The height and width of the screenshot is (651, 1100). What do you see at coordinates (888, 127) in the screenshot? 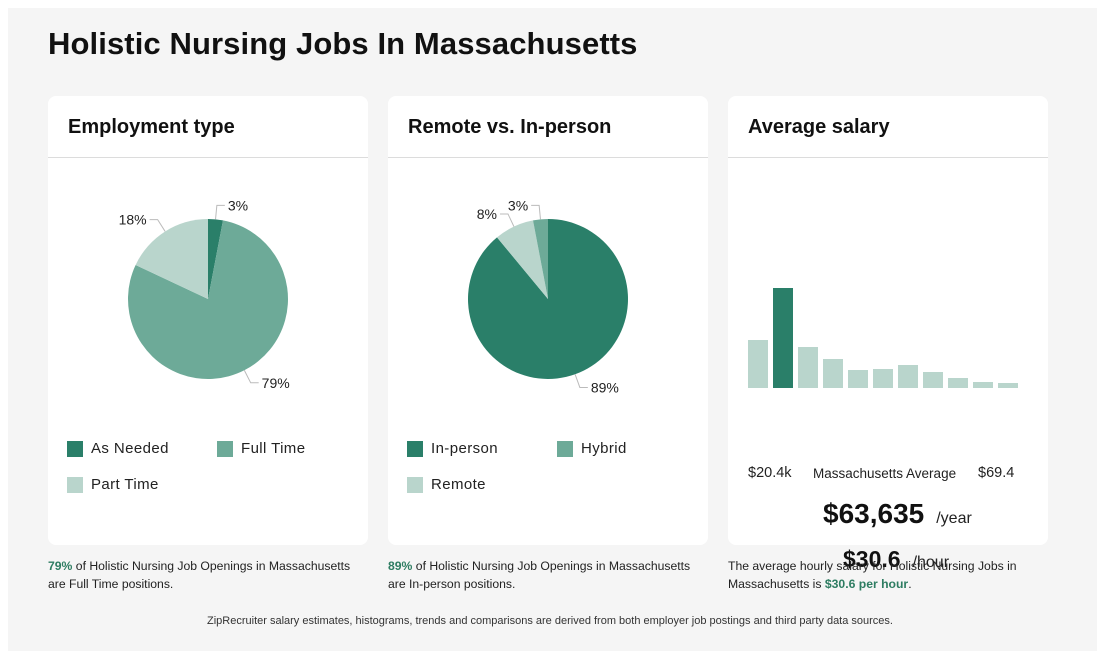
I see `salary-title: Average salary` at bounding box center [888, 127].